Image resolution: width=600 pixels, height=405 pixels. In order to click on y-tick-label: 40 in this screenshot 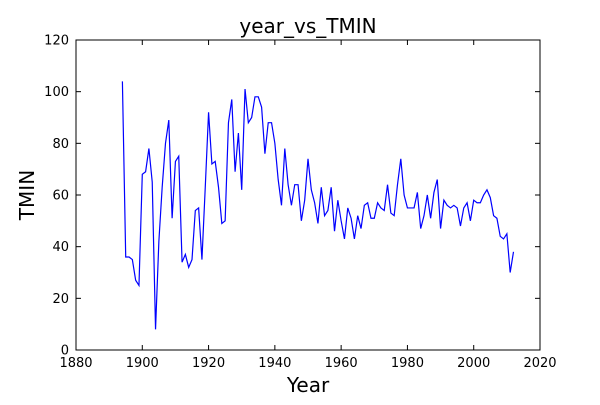, I will do `click(60, 247)`.